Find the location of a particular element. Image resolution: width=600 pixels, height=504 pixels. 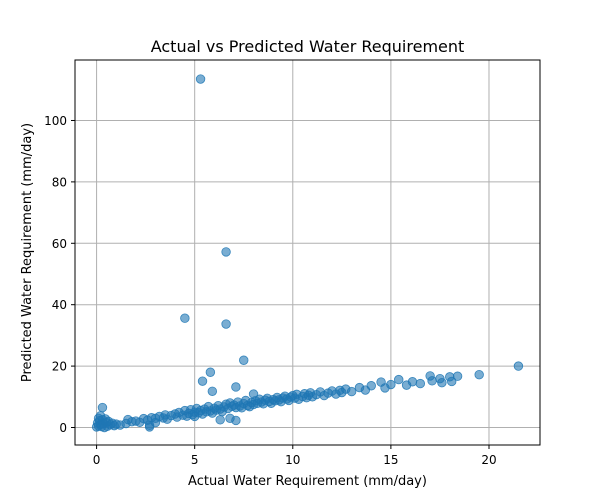

y-tick-label: 20 is located at coordinates (59, 367).